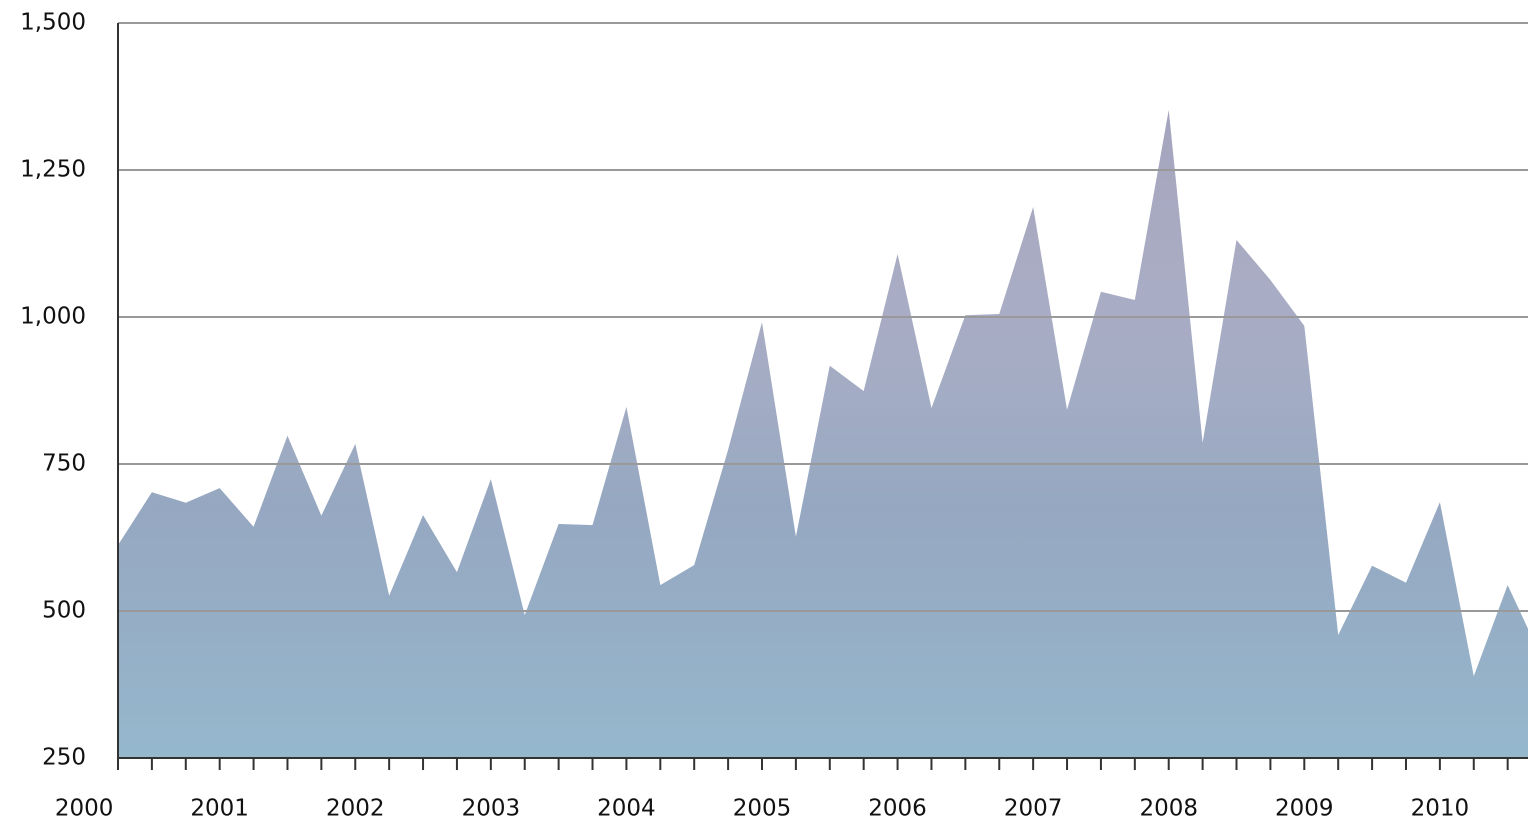  What do you see at coordinates (84, 809) in the screenshot?
I see `x-tick-label: 2000` at bounding box center [84, 809].